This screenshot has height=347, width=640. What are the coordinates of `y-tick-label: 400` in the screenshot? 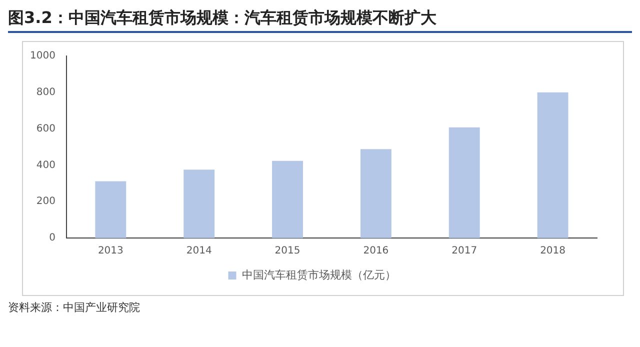 It's located at (46, 165).